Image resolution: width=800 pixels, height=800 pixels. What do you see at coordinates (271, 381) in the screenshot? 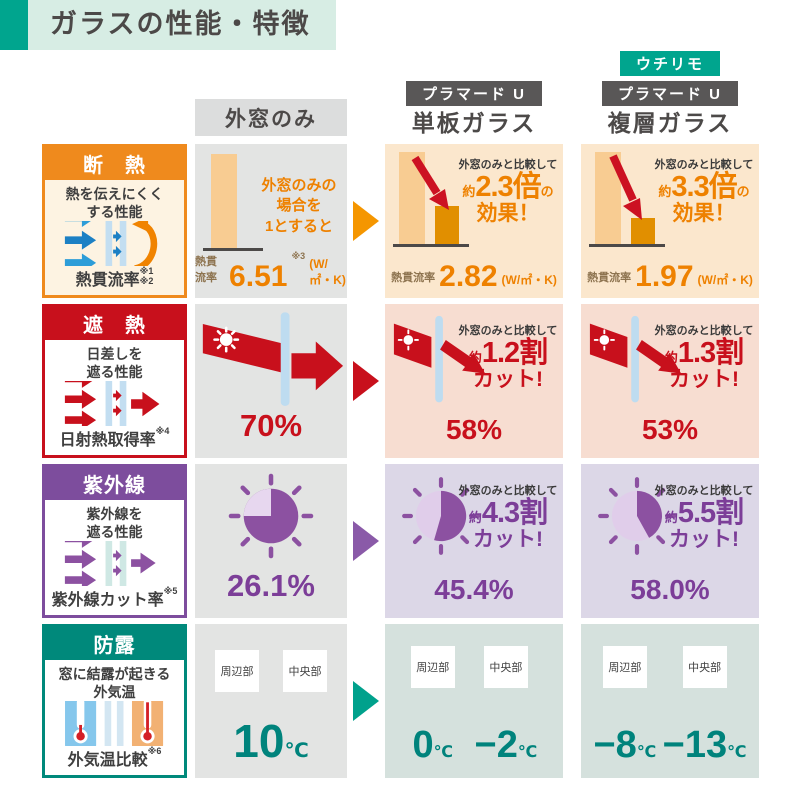
I see `cell-shading-base: 70%` at bounding box center [271, 381].